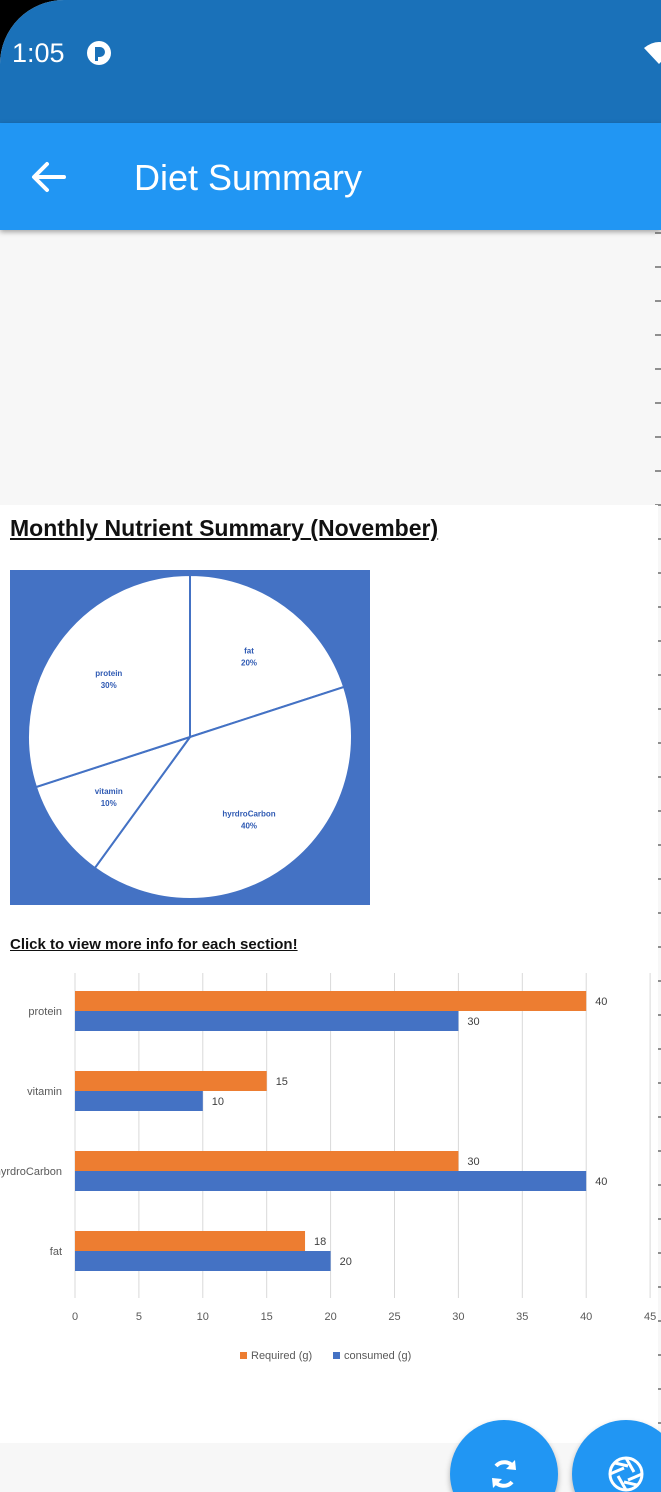 The height and width of the screenshot is (1492, 661). I want to click on bar-protein-required, so click(331, 1001).